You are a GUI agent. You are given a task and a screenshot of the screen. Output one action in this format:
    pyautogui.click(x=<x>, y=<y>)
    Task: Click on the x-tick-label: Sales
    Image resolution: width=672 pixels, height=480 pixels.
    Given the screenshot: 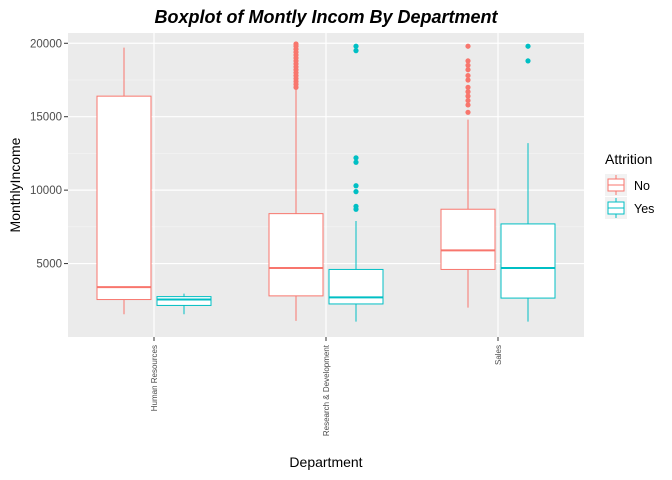 What is the action you would take?
    pyautogui.click(x=498, y=355)
    